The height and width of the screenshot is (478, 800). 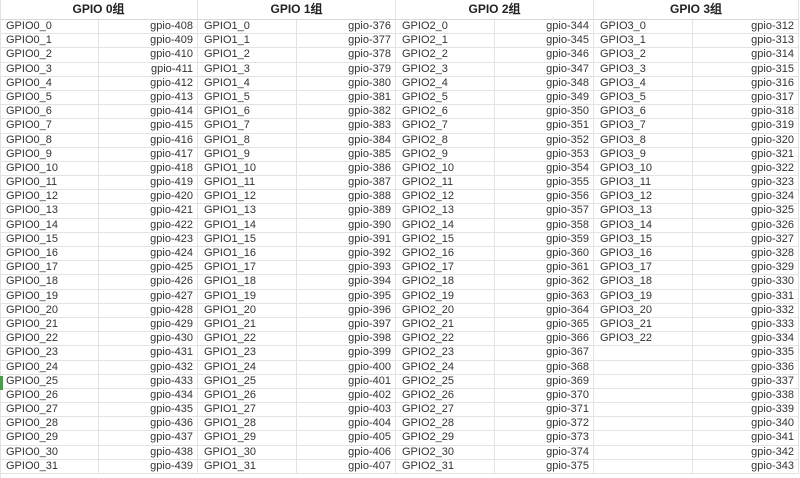 What do you see at coordinates (643, 225) in the screenshot?
I see `gpio-name-cell: GPIO3_14` at bounding box center [643, 225].